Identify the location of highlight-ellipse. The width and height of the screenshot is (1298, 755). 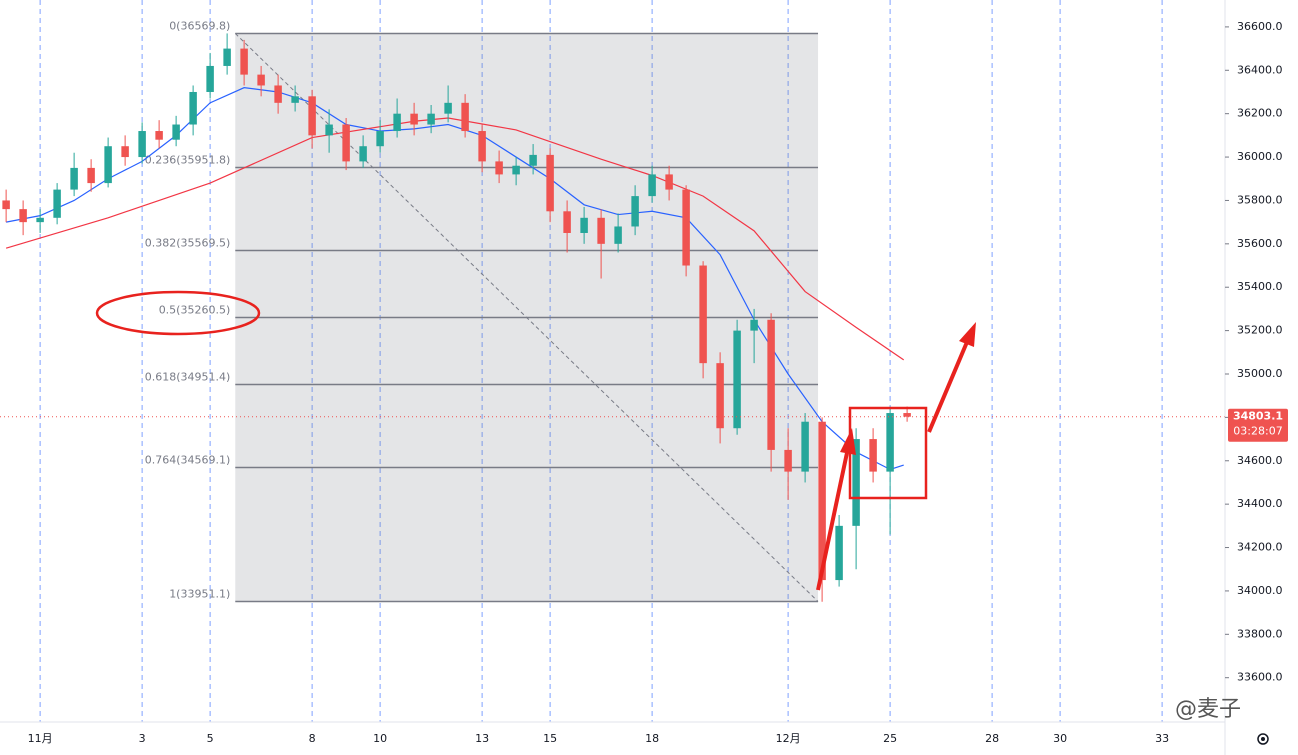
(178, 313).